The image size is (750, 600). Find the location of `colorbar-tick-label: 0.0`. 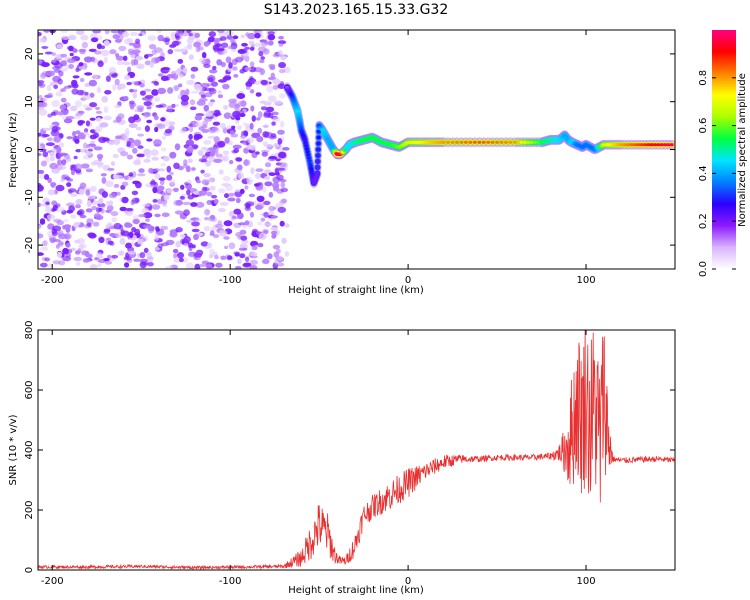

colorbar-tick-label: 0.0 is located at coordinates (703, 269).